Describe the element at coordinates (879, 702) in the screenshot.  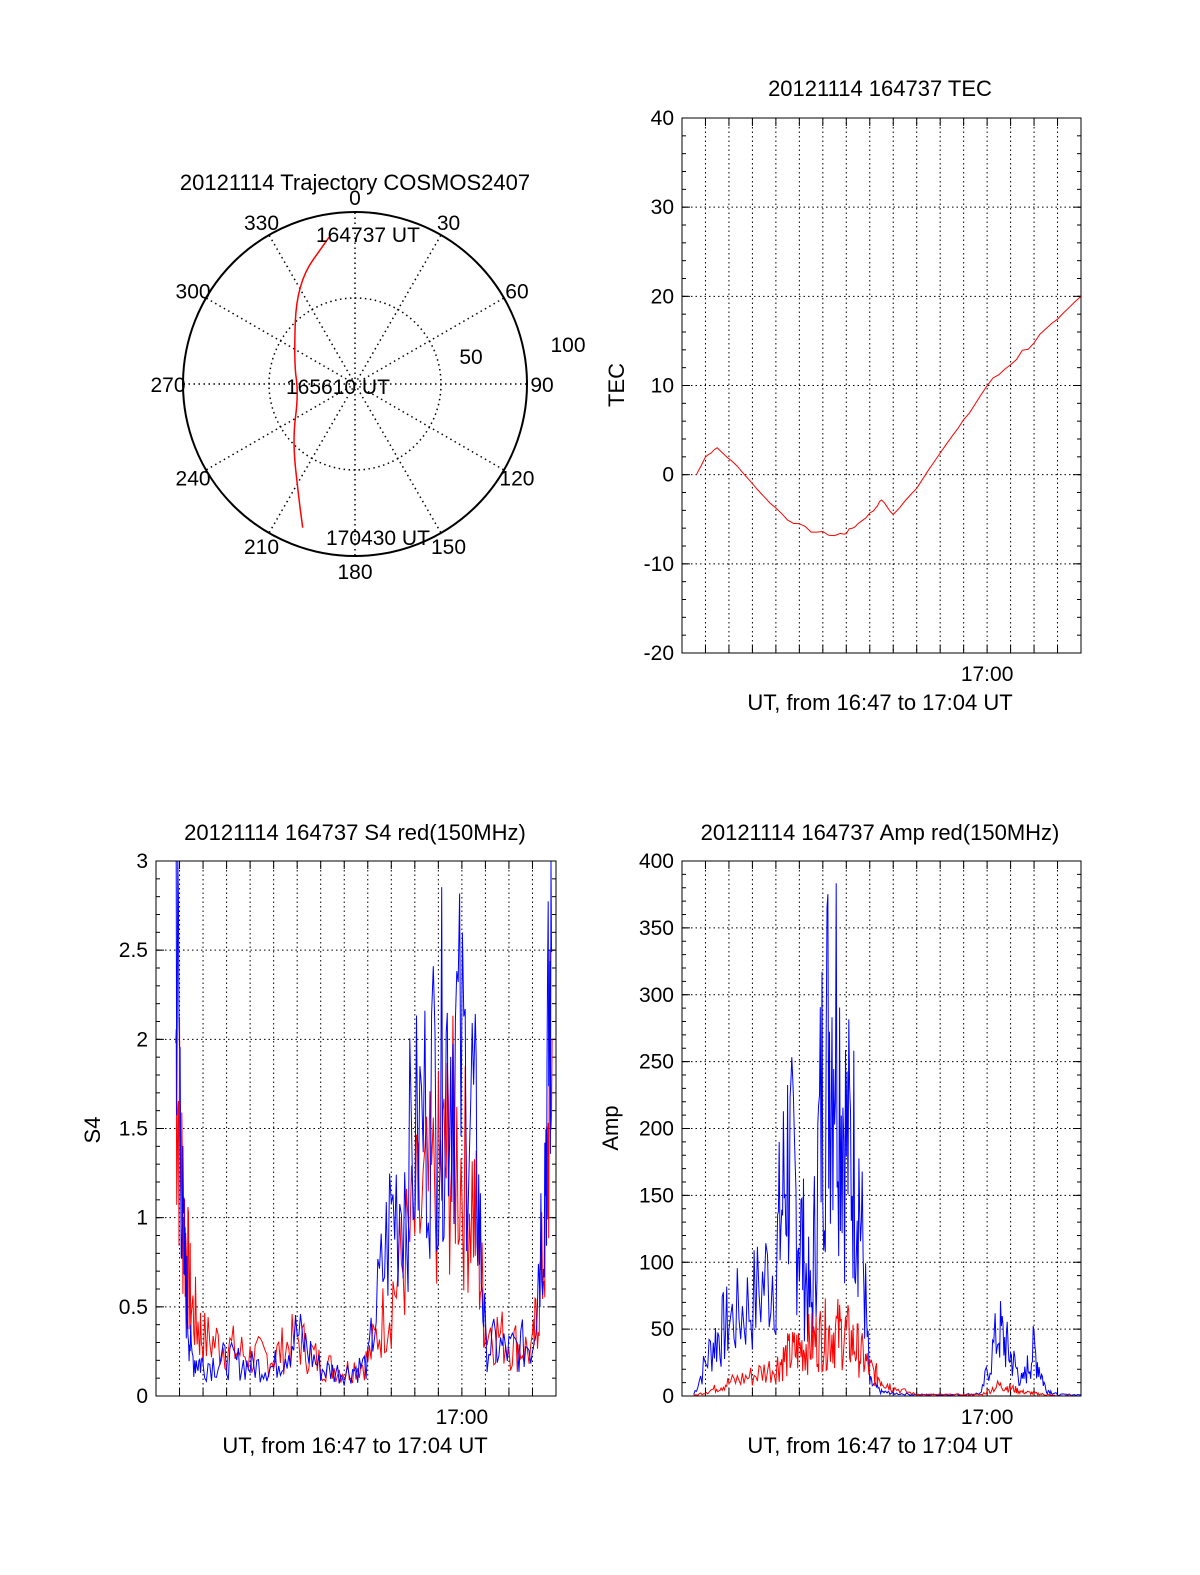
I see `tec-xlabel: UT, from 16:47 to 17:04 UT` at that location.